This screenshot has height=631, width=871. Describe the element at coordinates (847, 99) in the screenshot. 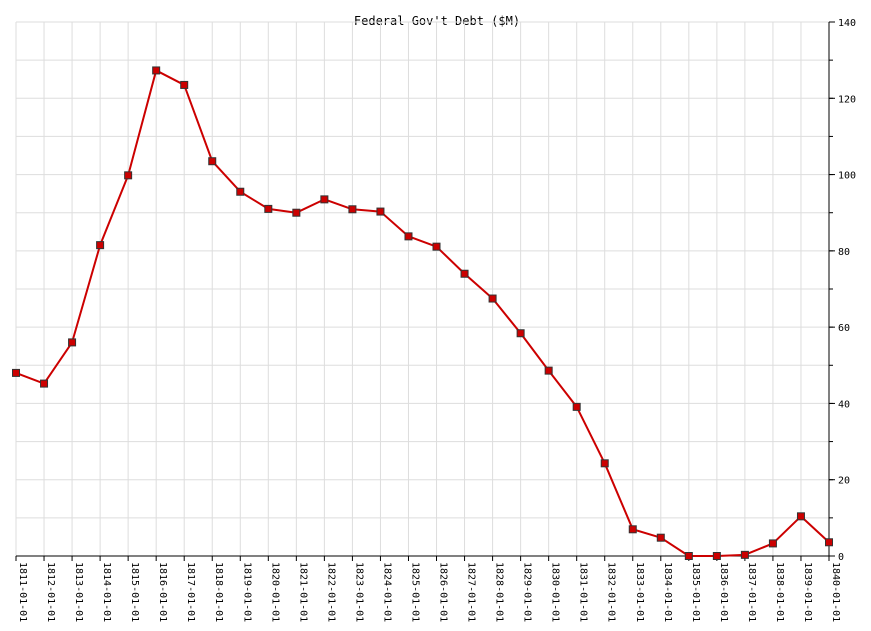

I see `y-tick-label: 120` at that location.